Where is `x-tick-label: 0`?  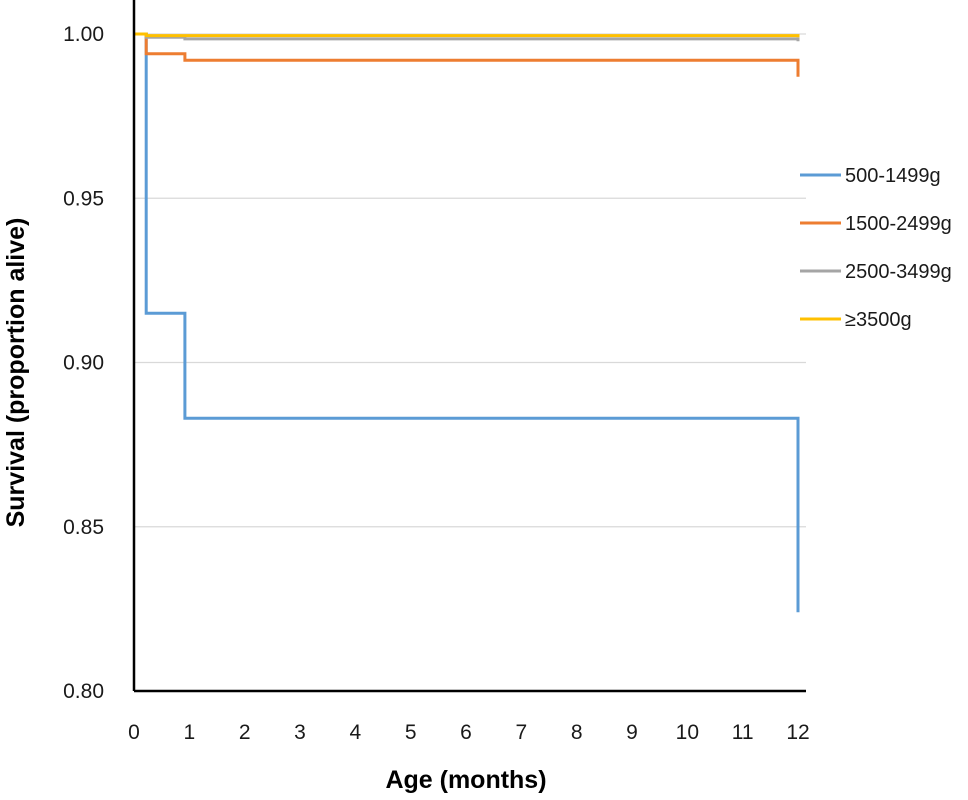
x-tick-label: 0 is located at coordinates (134, 732).